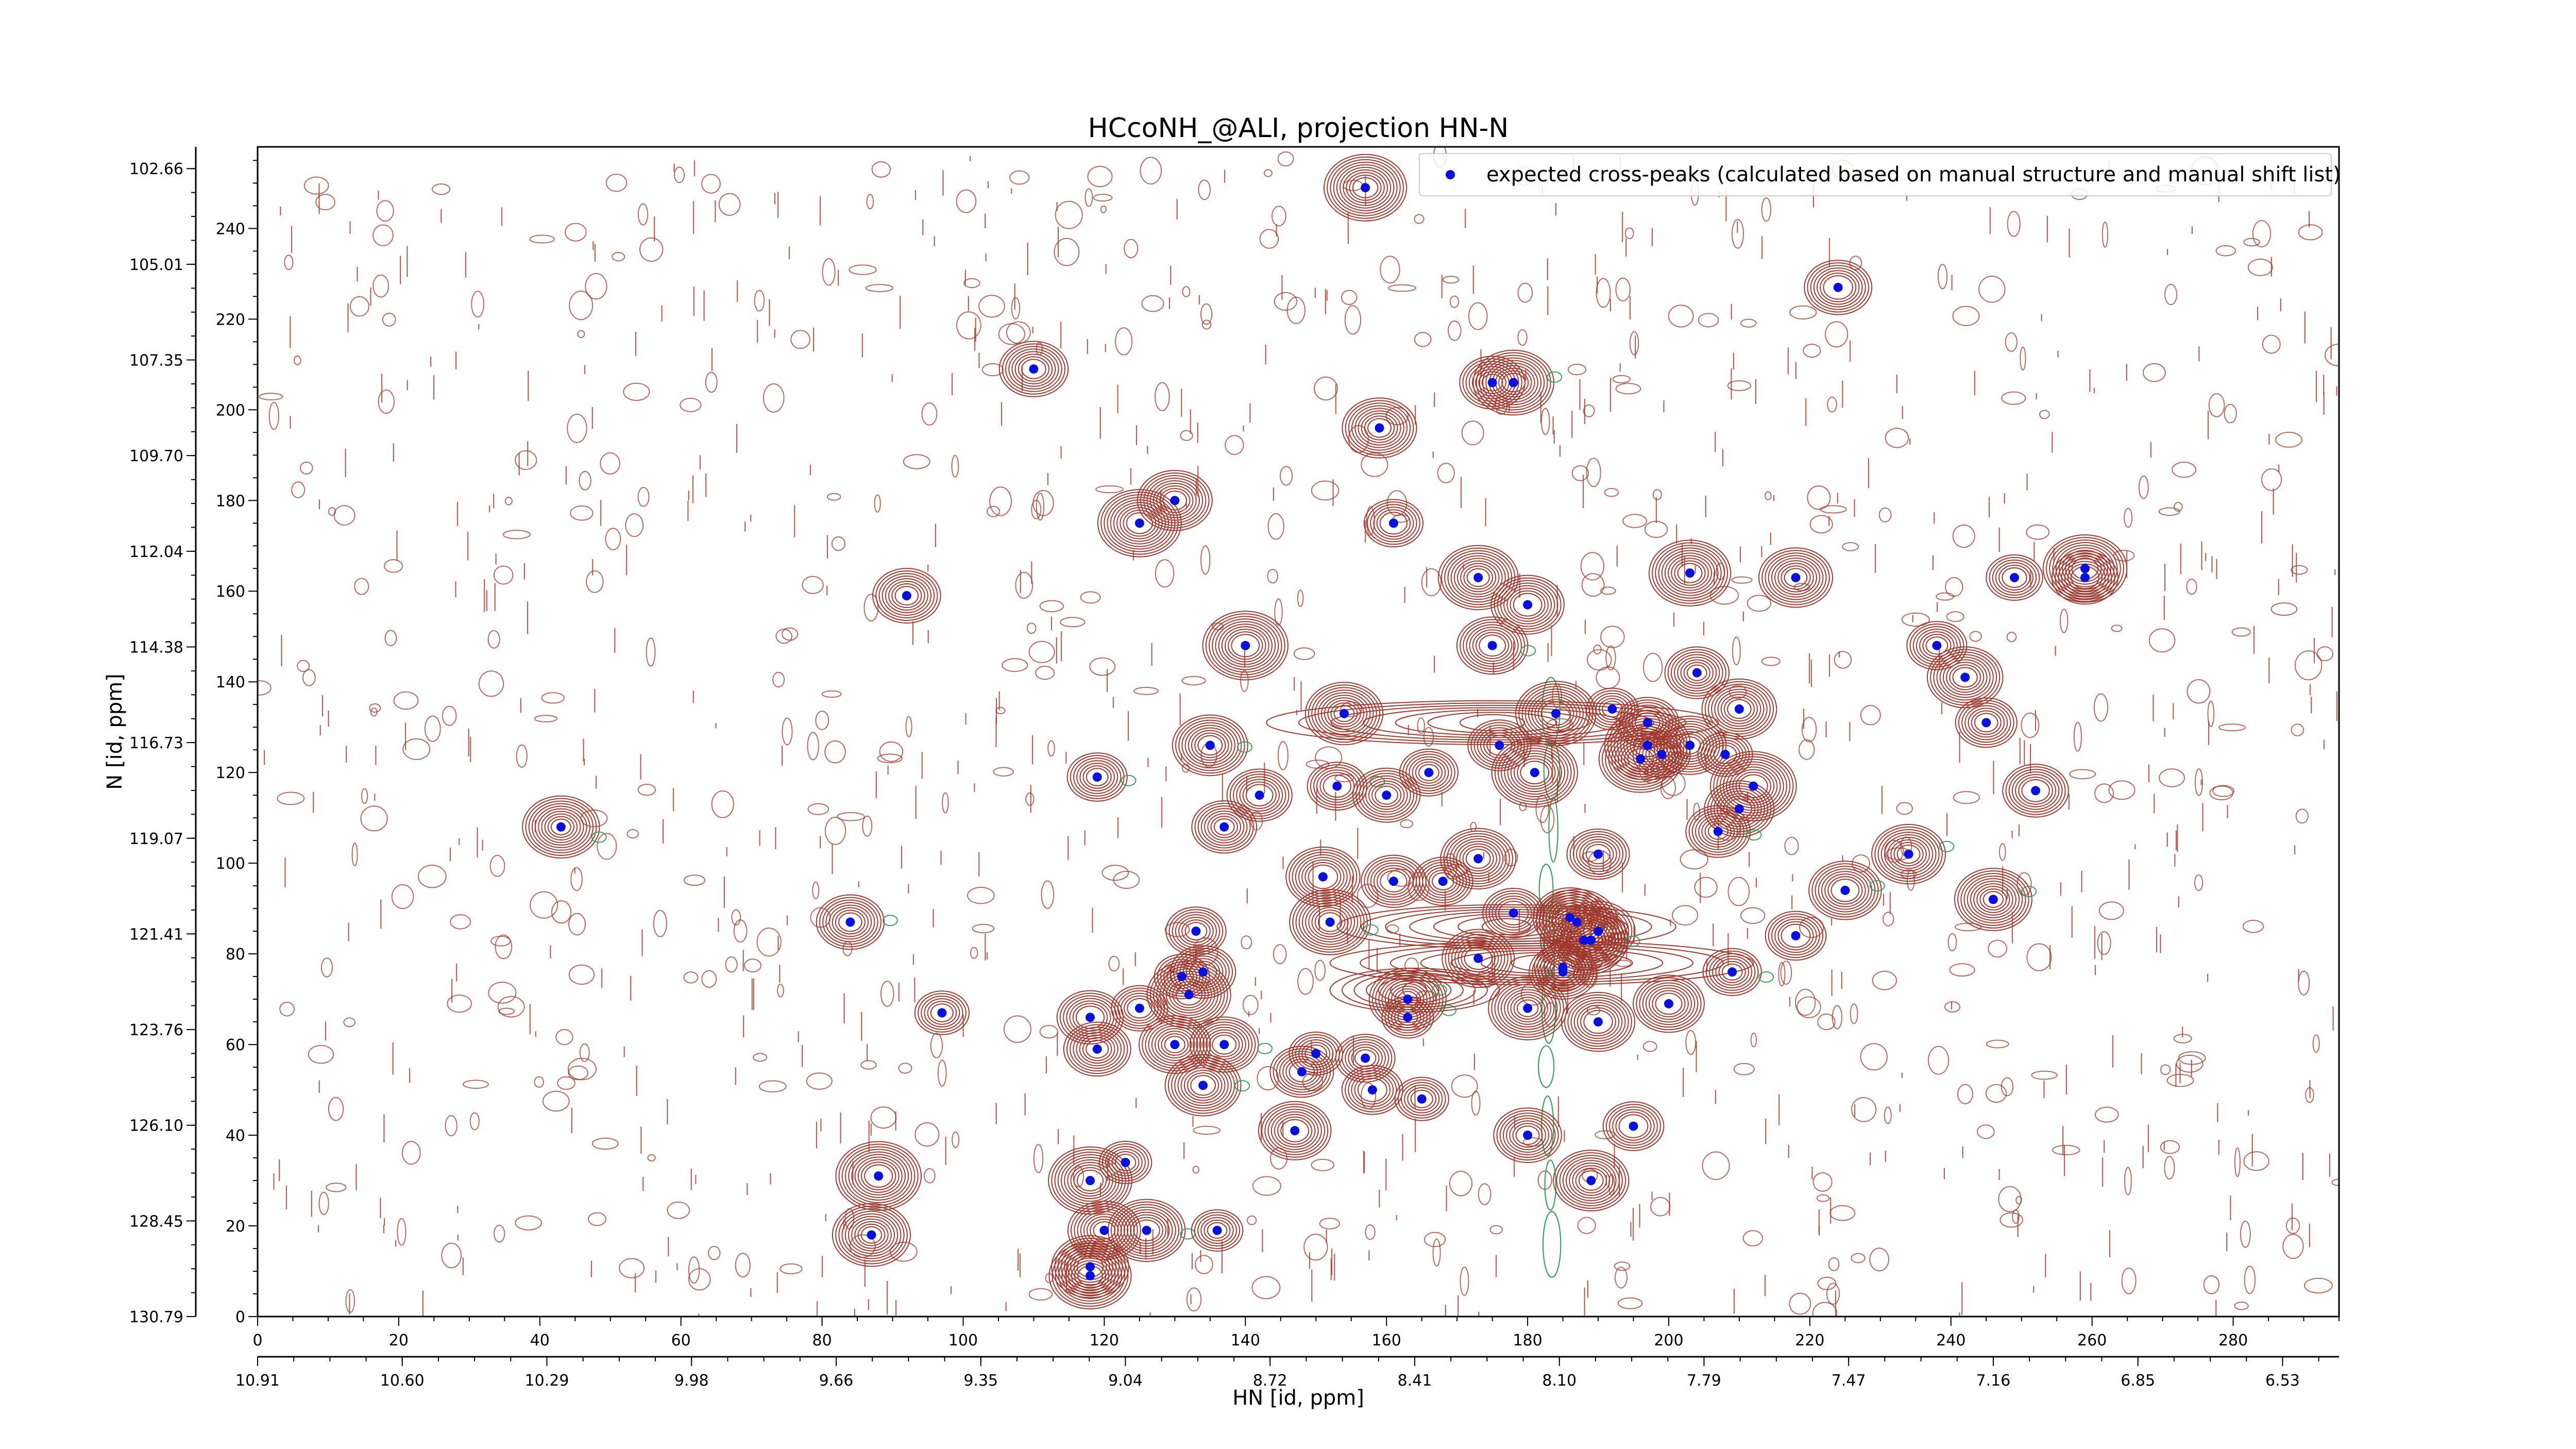  Describe the element at coordinates (235, 1045) in the screenshot. I see `y-index-tick-label: 60` at that location.